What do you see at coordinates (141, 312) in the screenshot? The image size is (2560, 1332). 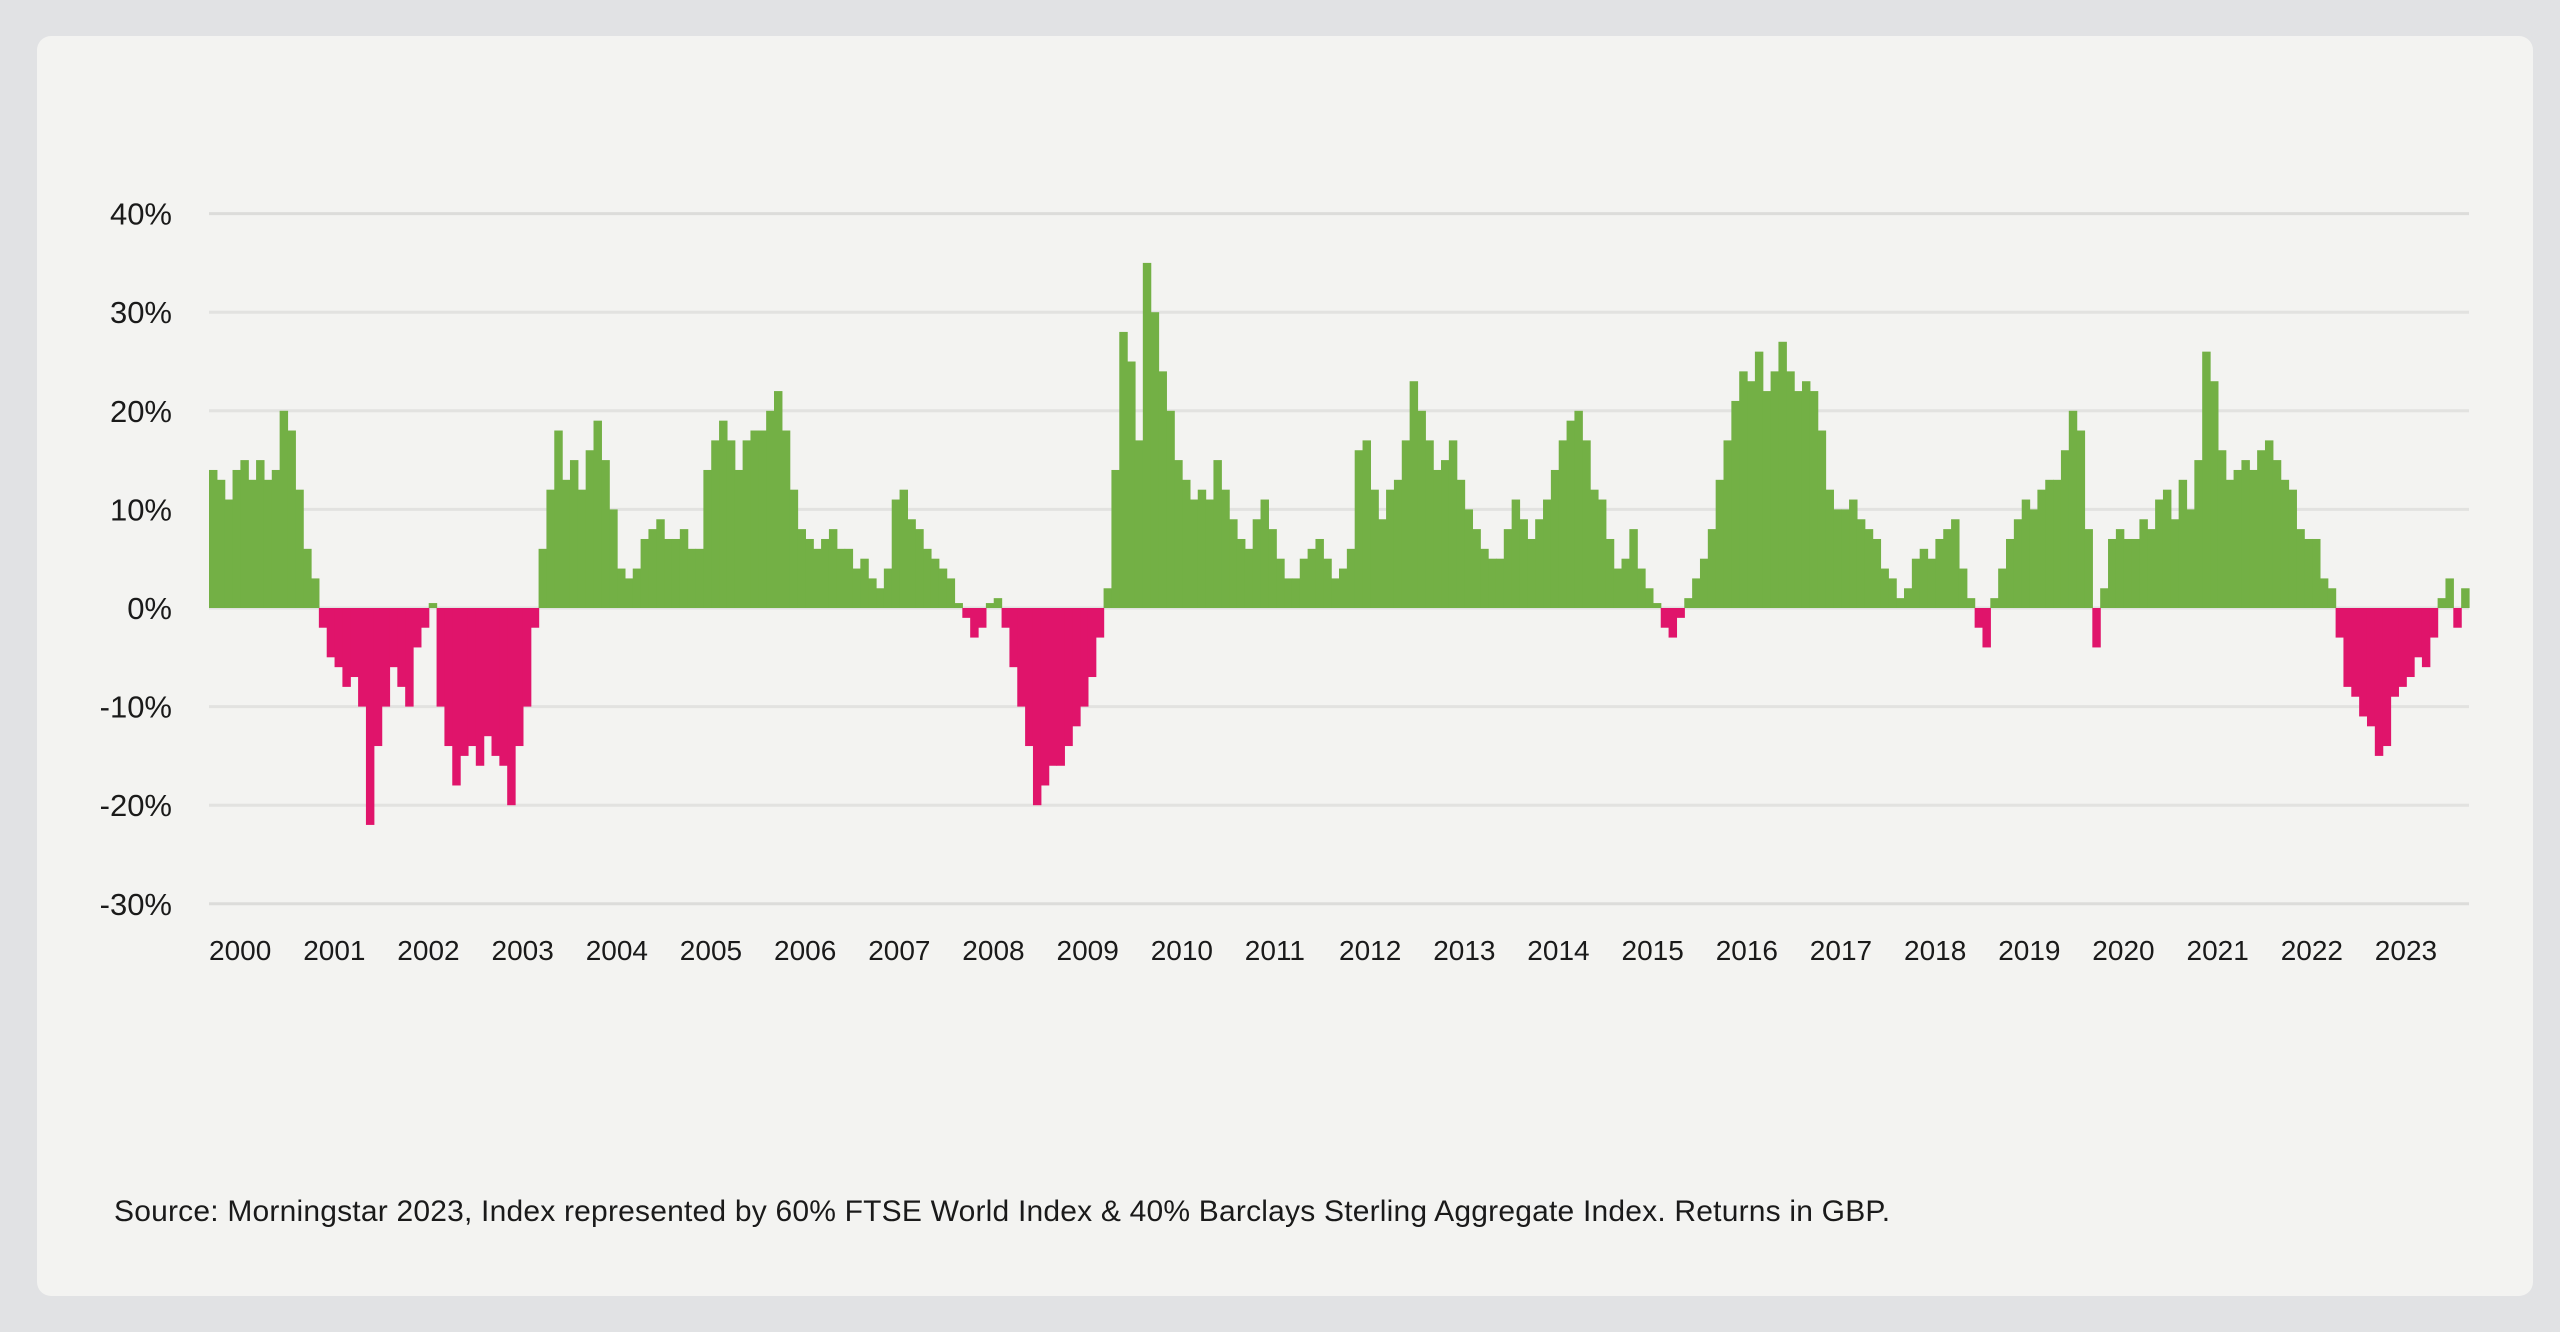 I see `y-tick-label: 30%` at bounding box center [141, 312].